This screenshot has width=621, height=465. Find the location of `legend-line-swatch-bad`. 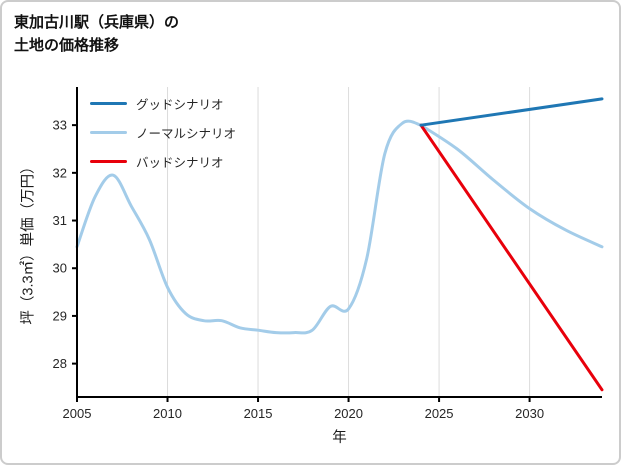

legend-line-swatch-bad is located at coordinates (108, 161).